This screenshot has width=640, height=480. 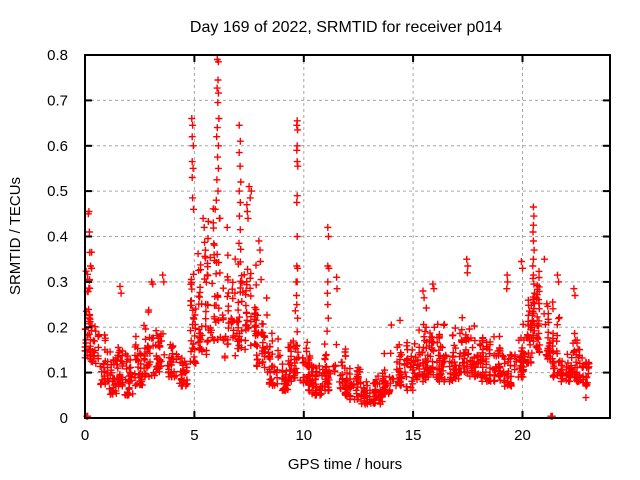 I want to click on x-tick-label: 10, so click(x=303, y=435).